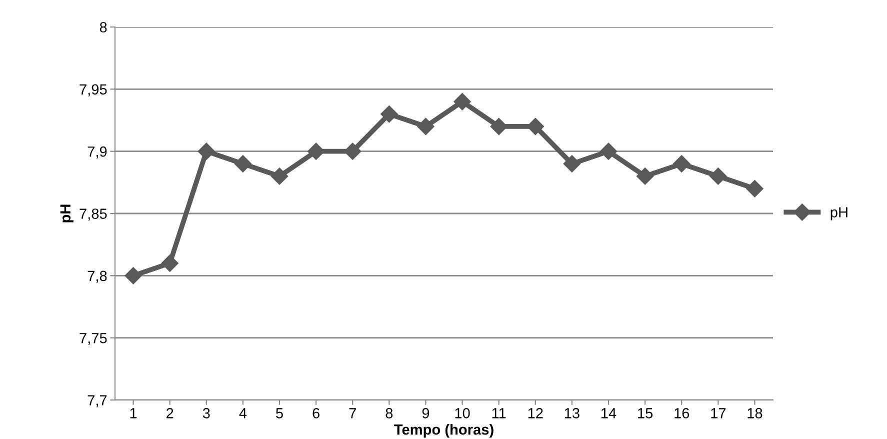 This screenshot has width=887, height=439. I want to click on x-tick-label: 18, so click(755, 413).